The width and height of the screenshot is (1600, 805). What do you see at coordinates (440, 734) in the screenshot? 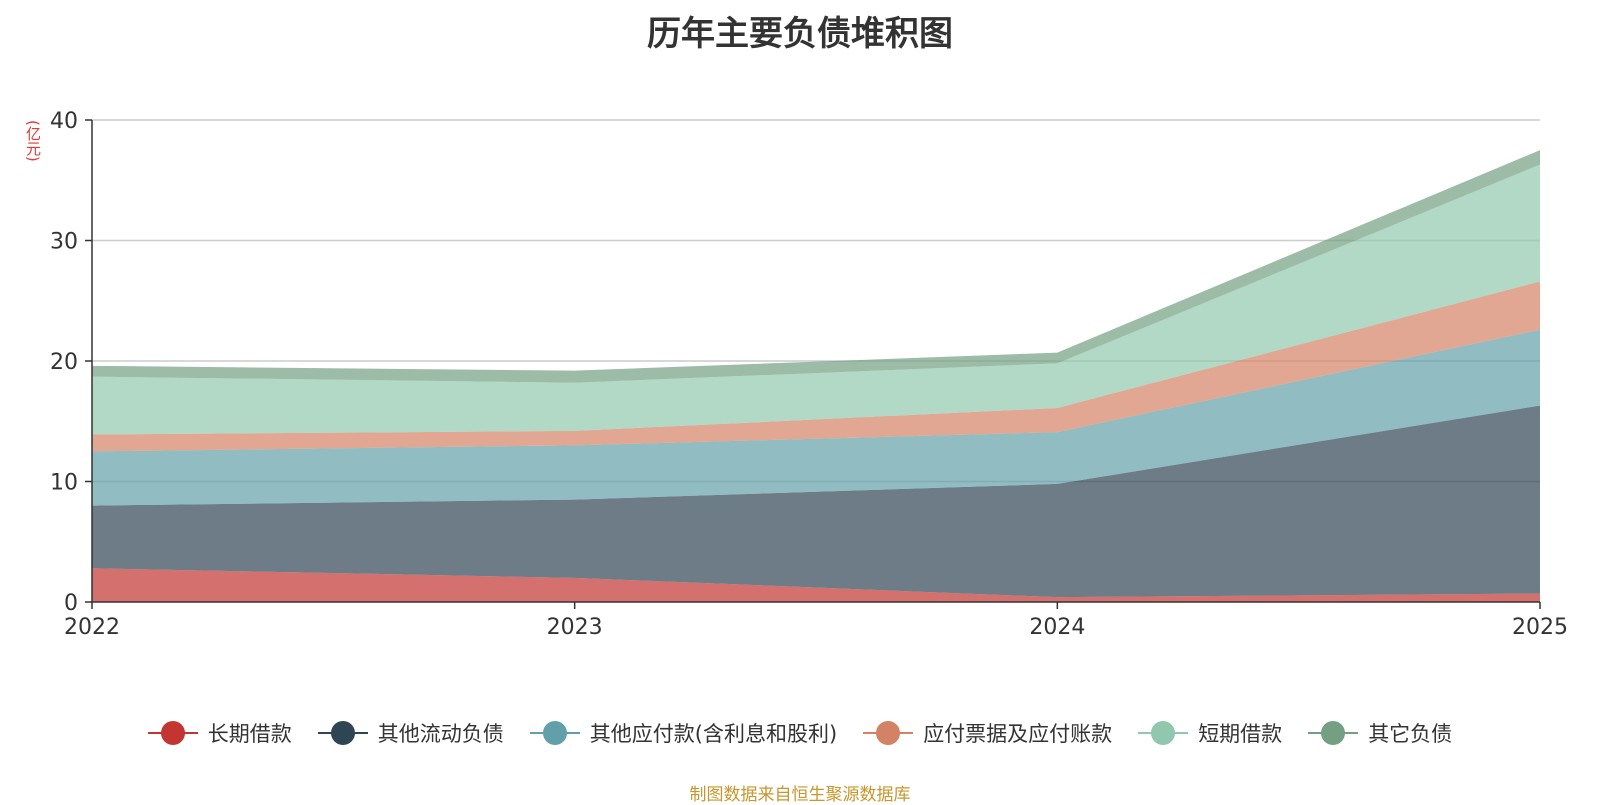
I see `legend-label: 其他流动负债` at bounding box center [440, 734].